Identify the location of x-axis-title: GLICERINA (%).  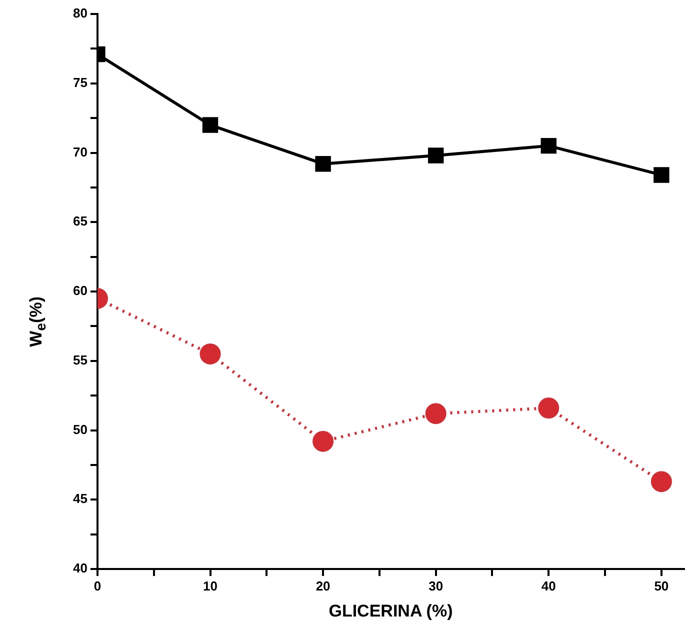
(390, 610).